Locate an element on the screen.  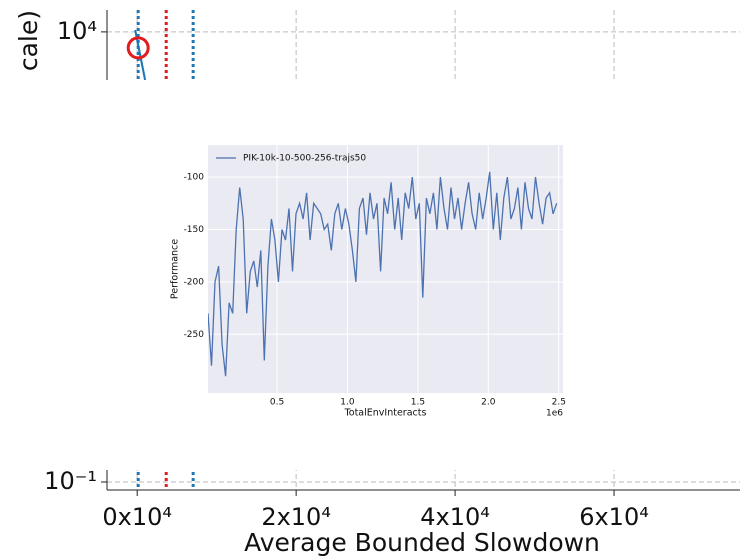
y-tick-label: 10⁴ is located at coordinates (77, 31).